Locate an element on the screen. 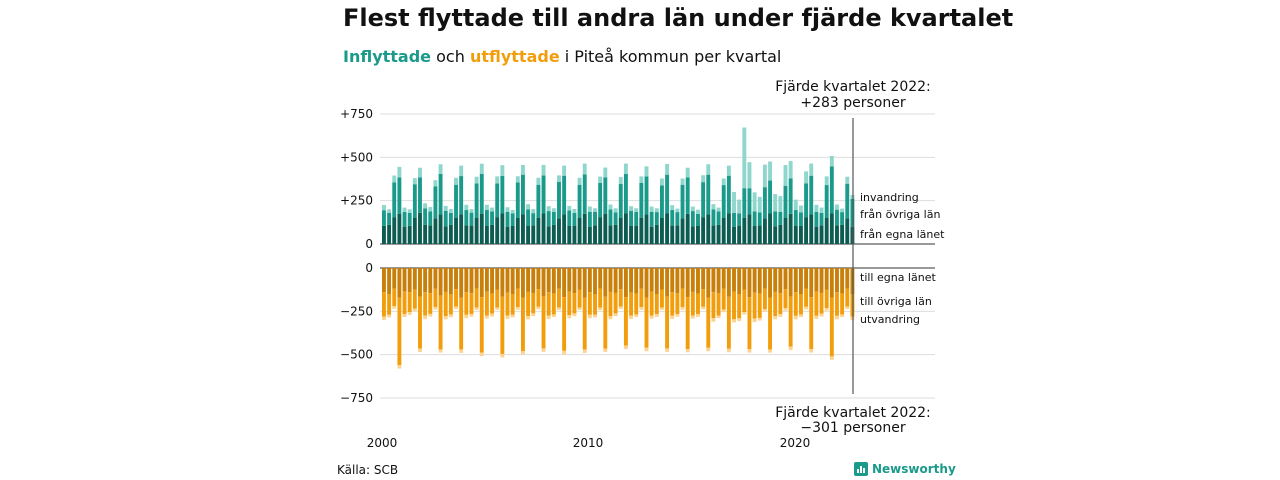  y-tick-label-in: +500 is located at coordinates (356, 157).